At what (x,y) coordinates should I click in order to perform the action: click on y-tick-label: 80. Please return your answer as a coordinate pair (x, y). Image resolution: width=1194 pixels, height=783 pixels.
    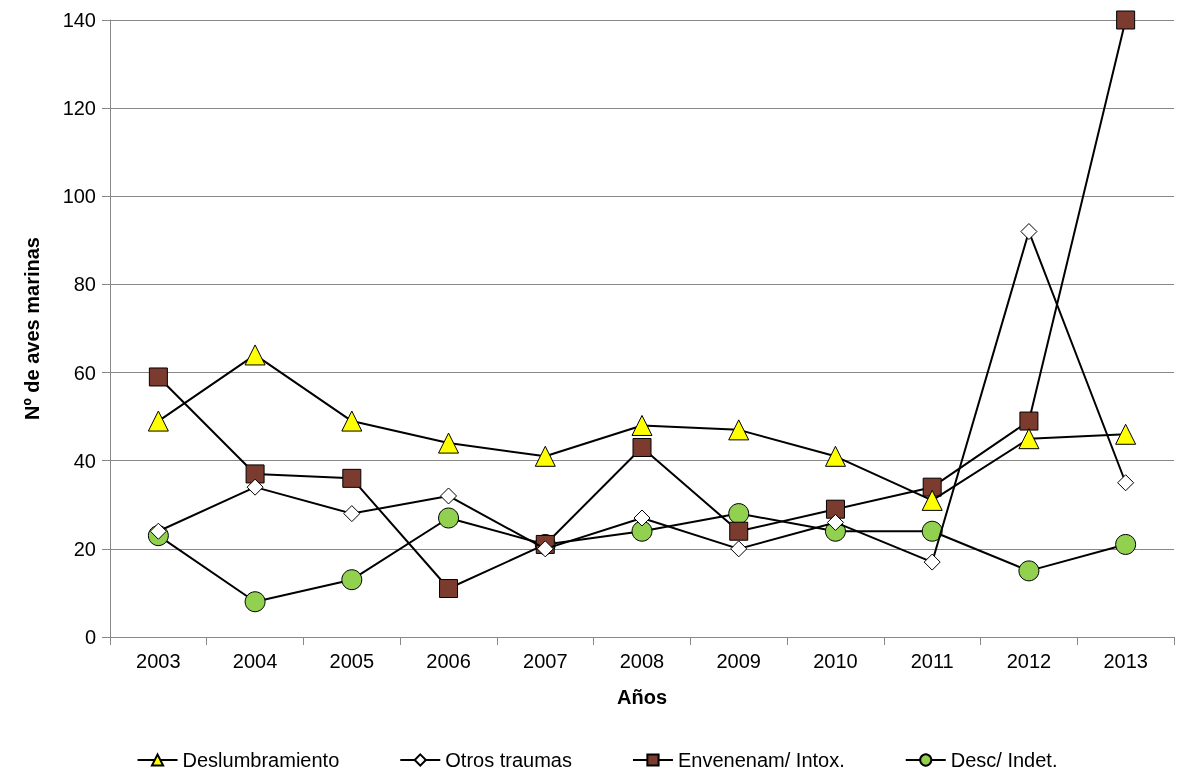
    Looking at the image, I should click on (84, 284).